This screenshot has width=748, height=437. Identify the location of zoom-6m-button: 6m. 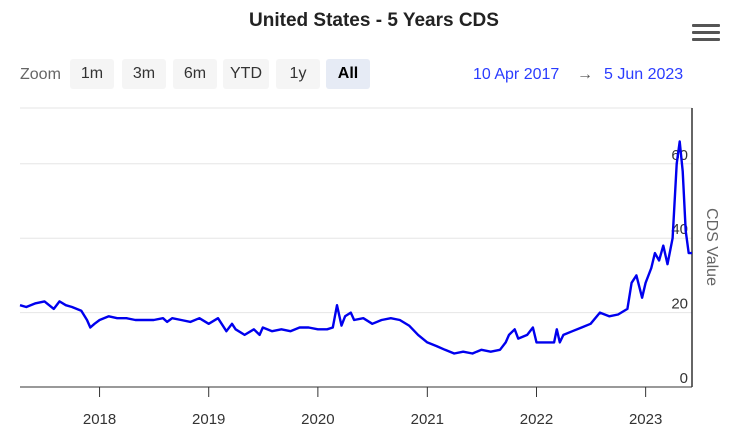
(195, 74).